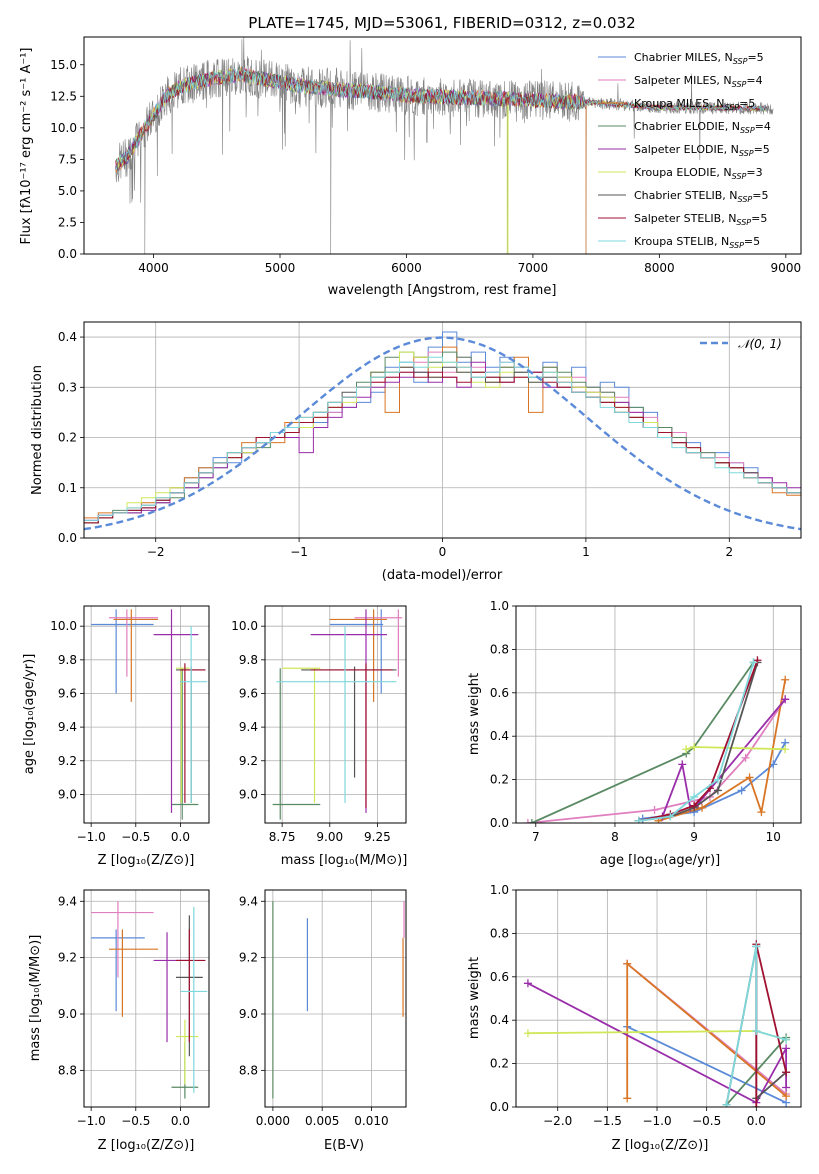 The width and height of the screenshot is (819, 1174). What do you see at coordinates (499, 693) in the screenshot?
I see `wAge-ytick-label: 0.6` at bounding box center [499, 693].